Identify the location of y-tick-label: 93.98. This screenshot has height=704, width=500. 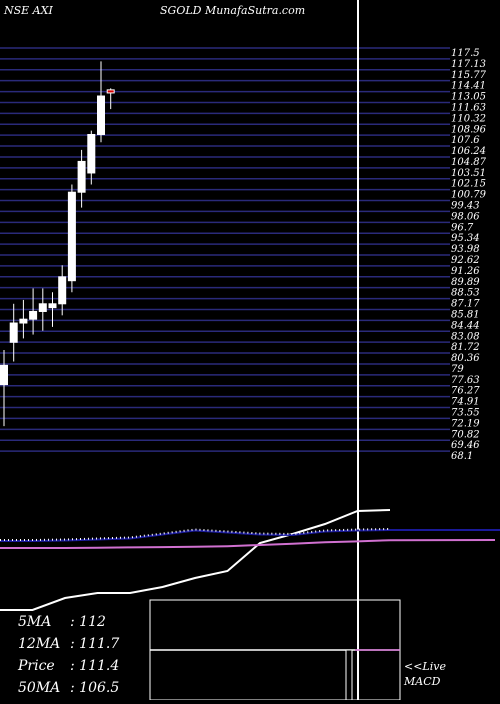
(465, 249).